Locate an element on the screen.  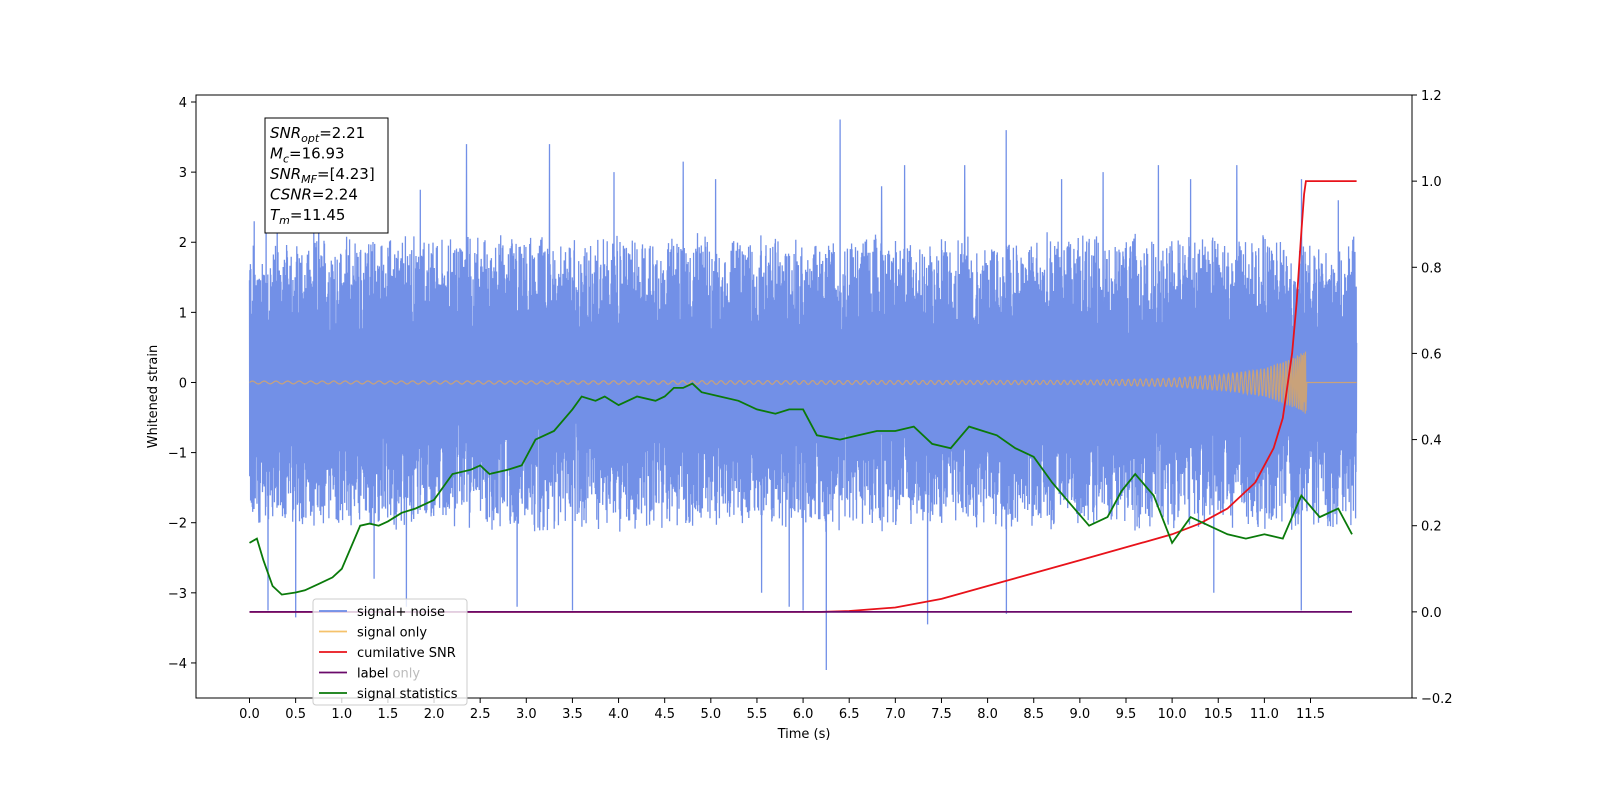
annotation-subscript: c is located at coordinates (286, 159).